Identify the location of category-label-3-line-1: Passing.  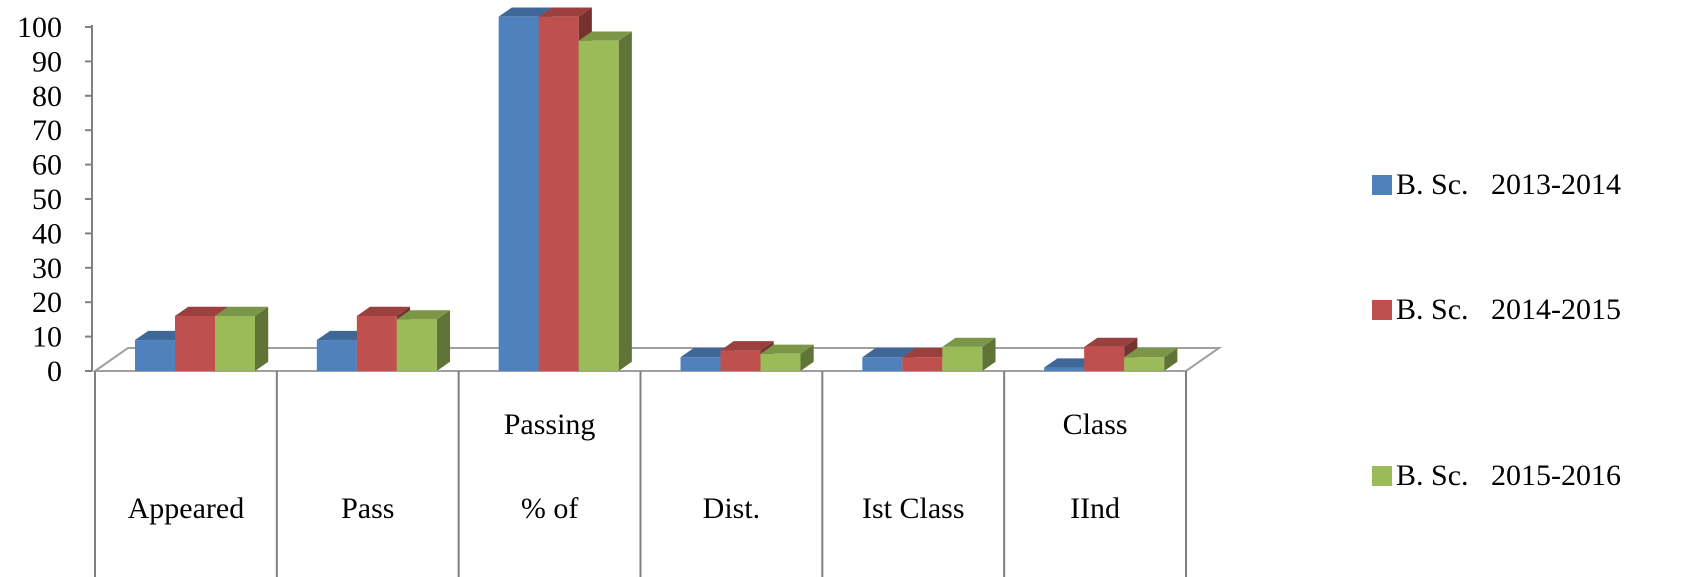
(550, 424).